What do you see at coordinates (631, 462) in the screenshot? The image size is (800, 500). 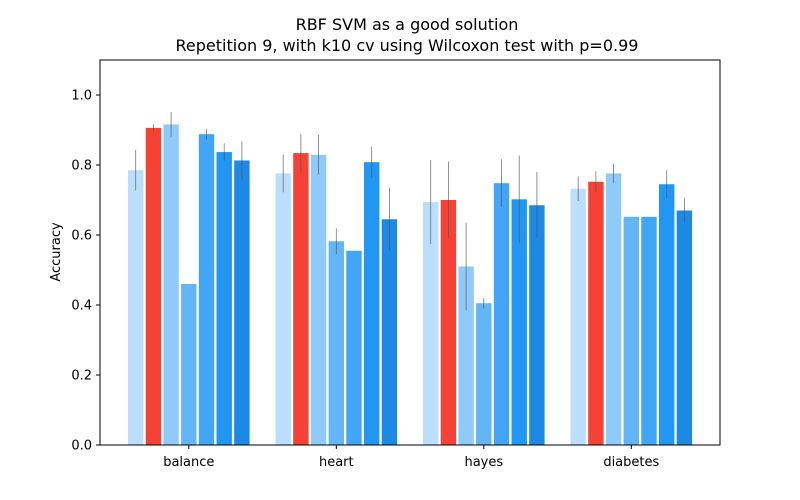 I see `x-tick-label: diabetes` at bounding box center [631, 462].